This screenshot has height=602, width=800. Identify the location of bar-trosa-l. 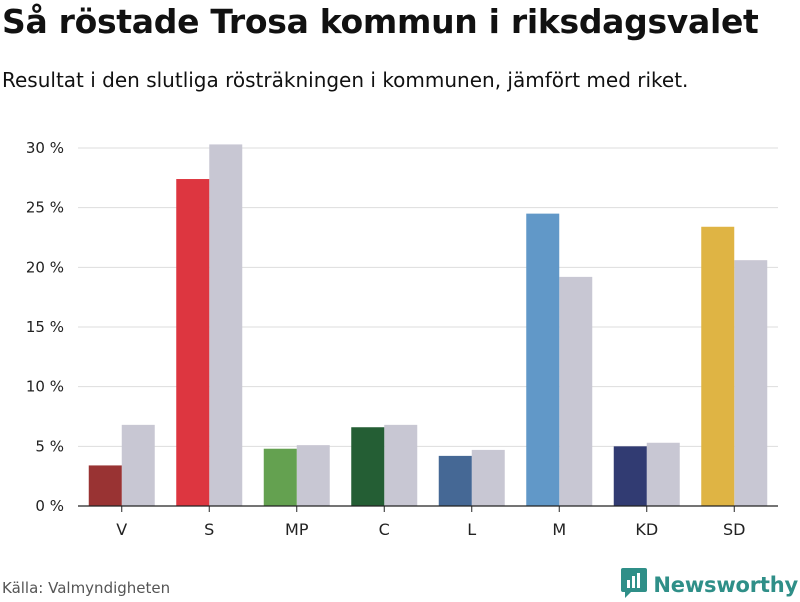
(455, 480).